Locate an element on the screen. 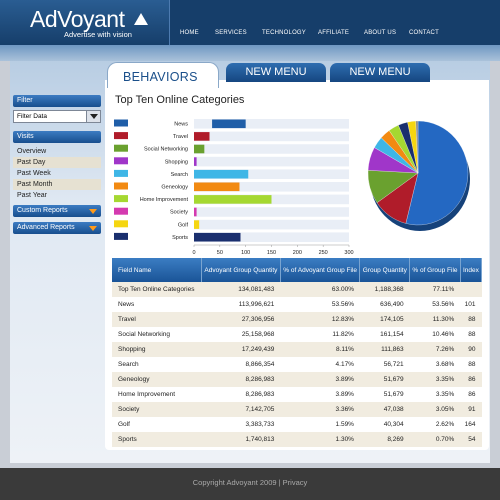  category-label: Home Improvement is located at coordinates (164, 200).